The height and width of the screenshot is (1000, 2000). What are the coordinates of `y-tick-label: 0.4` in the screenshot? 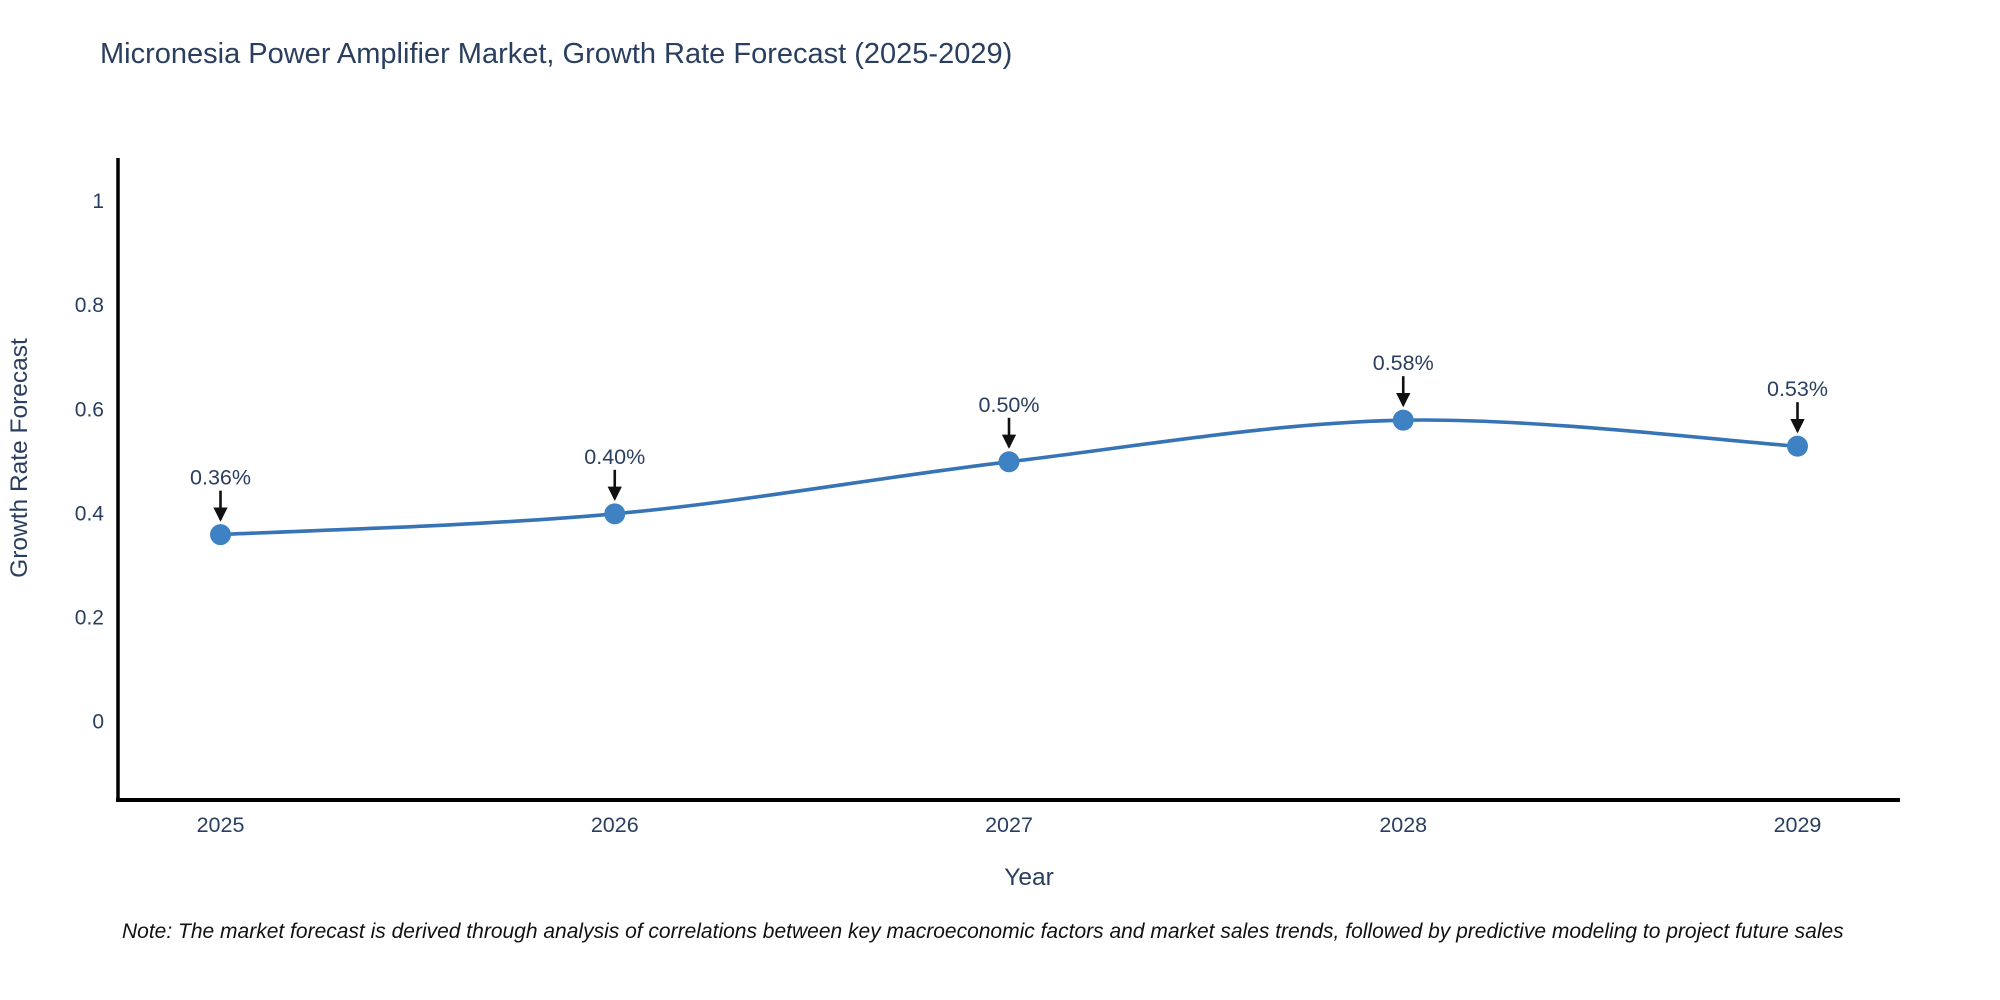 It's located at (90, 513).